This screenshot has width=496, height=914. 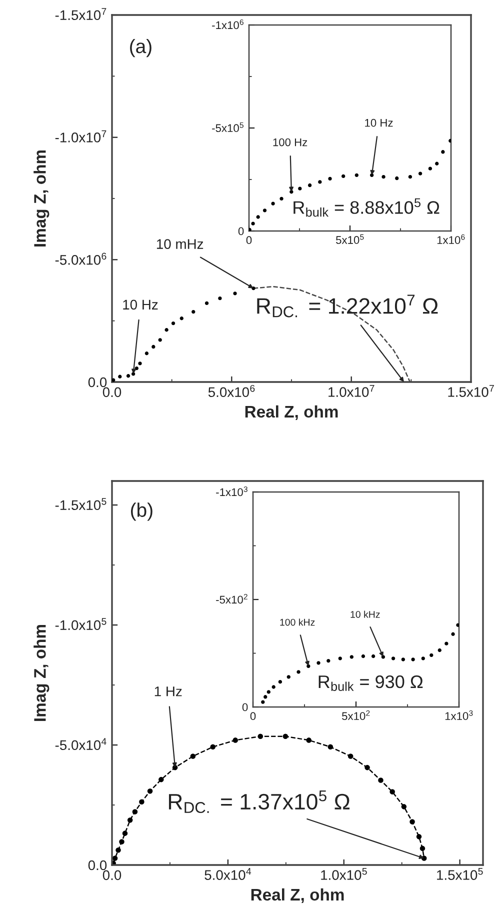 I want to click on annotation: (a), so click(x=141, y=48).